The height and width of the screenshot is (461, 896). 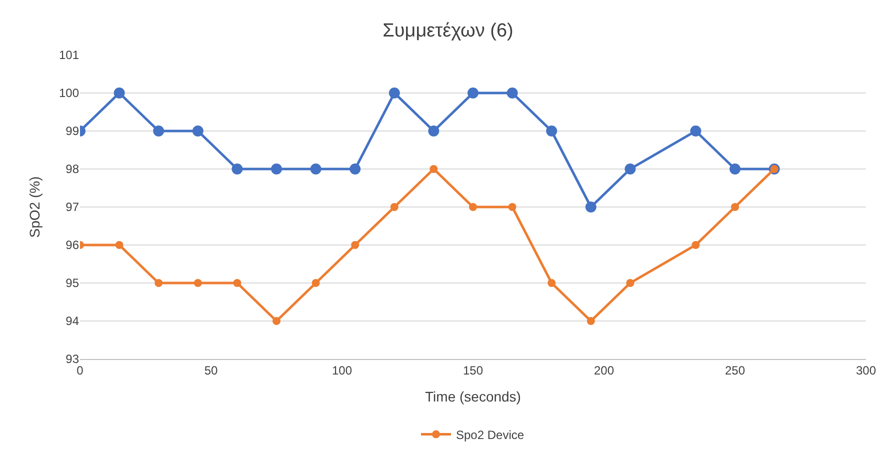 I want to click on y-tick-label: 100, so click(x=69, y=93).